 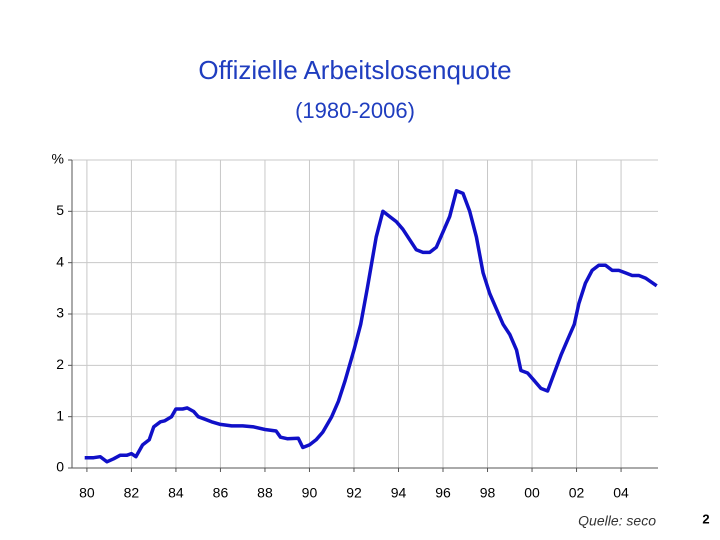 What do you see at coordinates (58, 159) in the screenshot?
I see `y-tick-label: %` at bounding box center [58, 159].